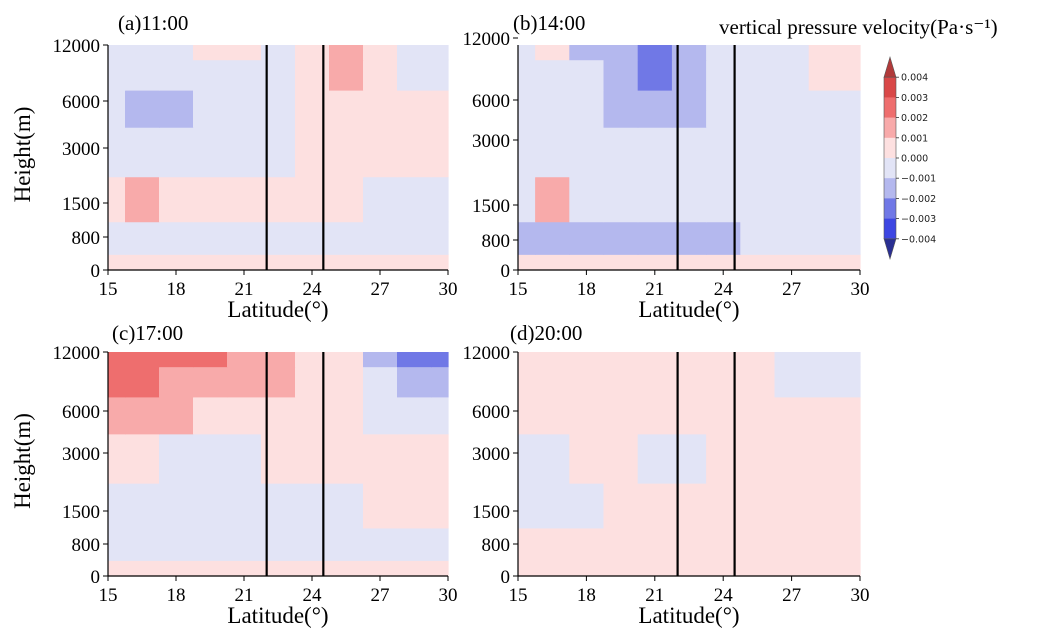 Image resolution: width=1059 pixels, height=632 pixels. What do you see at coordinates (506, 271) in the screenshot?
I see `y-tick-label: 0` at bounding box center [506, 271].